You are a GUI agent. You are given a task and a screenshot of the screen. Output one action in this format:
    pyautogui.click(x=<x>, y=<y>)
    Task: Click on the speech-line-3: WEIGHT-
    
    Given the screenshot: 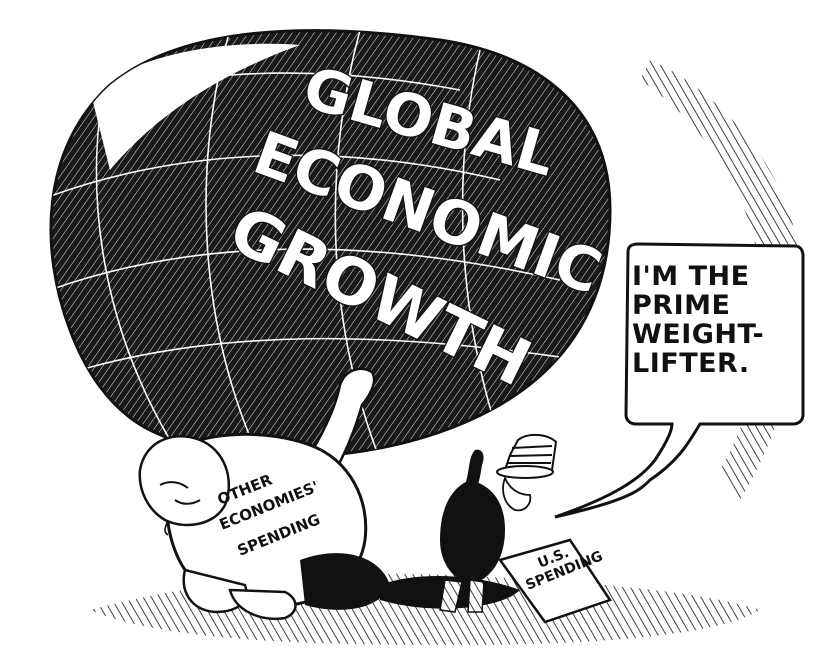 What is the action you would take?
    pyautogui.click(x=698, y=334)
    